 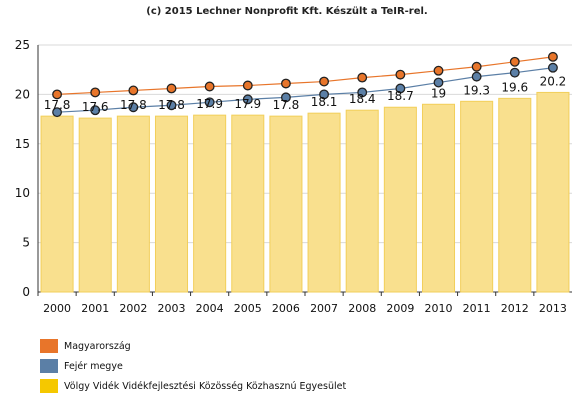 I want to click on bar-value-label: 18.4, so click(x=362, y=99).